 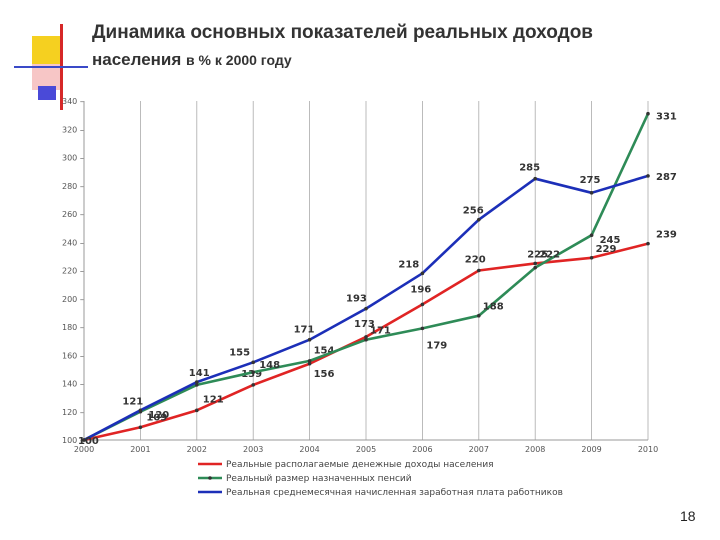 What do you see at coordinates (590, 180) in the screenshot?
I see `data-label: 275` at bounding box center [590, 180].